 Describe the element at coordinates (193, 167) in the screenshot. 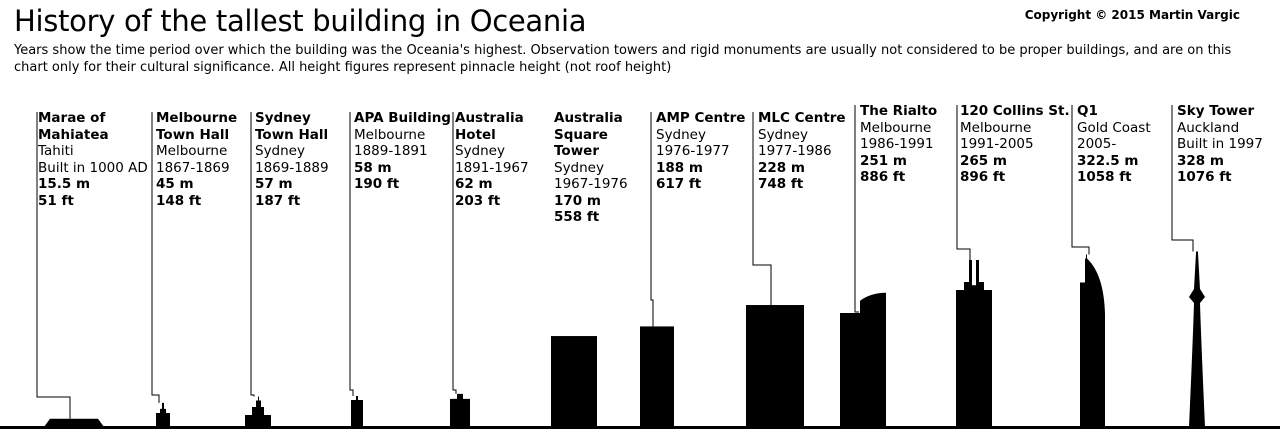

I see `building-period: 1867-1869` at that location.